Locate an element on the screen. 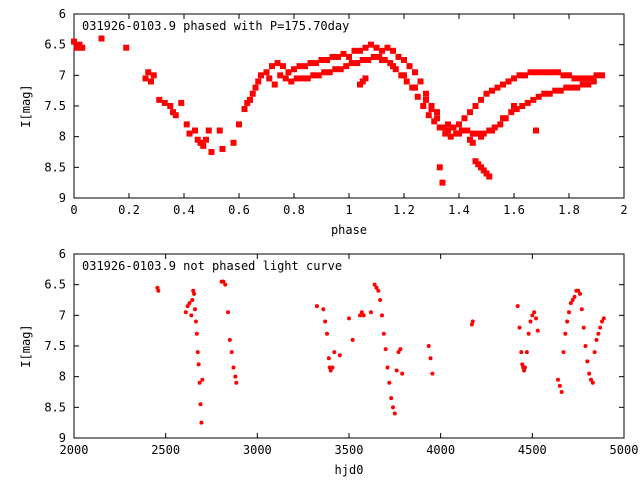  chart-title: 031926-0103.9 phased with P=175.70day is located at coordinates (215, 26).